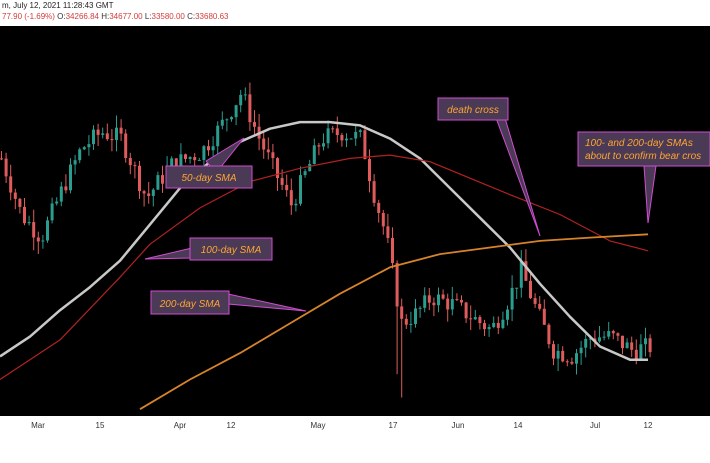 The width and height of the screenshot is (710, 463). Describe the element at coordinates (458, 425) in the screenshot. I see `x-tick-label: Jun` at that location.